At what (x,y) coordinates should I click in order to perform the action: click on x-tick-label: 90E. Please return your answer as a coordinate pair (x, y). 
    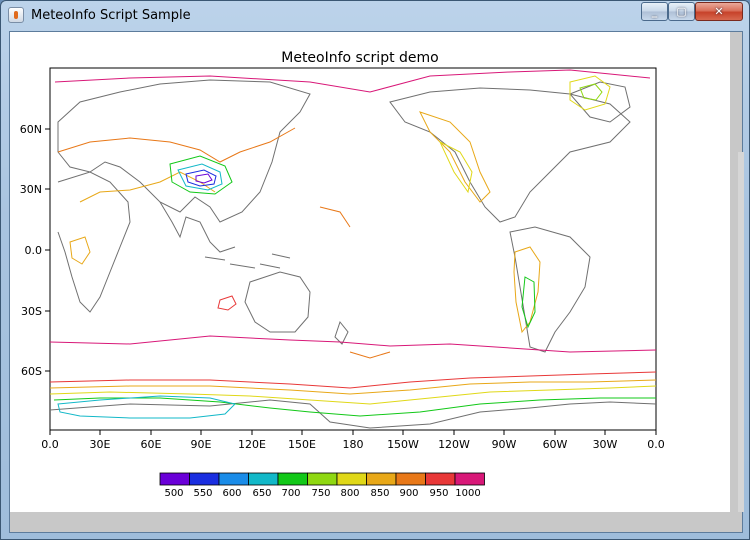
    Looking at the image, I should click on (201, 444).